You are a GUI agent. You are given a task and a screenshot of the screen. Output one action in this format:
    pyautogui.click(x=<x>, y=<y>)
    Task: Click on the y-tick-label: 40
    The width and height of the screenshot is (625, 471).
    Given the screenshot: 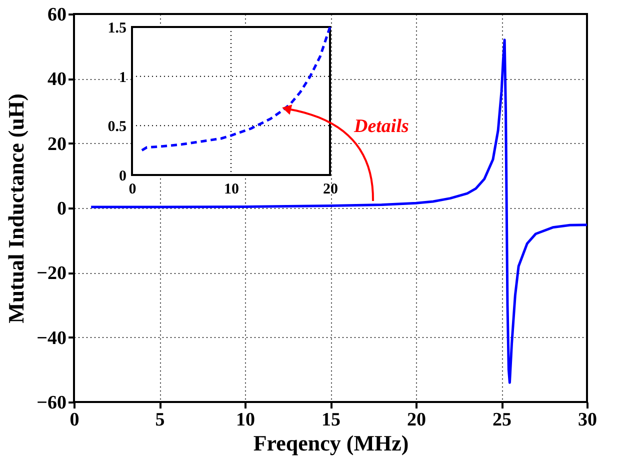 What is the action you would take?
    pyautogui.click(x=57, y=79)
    